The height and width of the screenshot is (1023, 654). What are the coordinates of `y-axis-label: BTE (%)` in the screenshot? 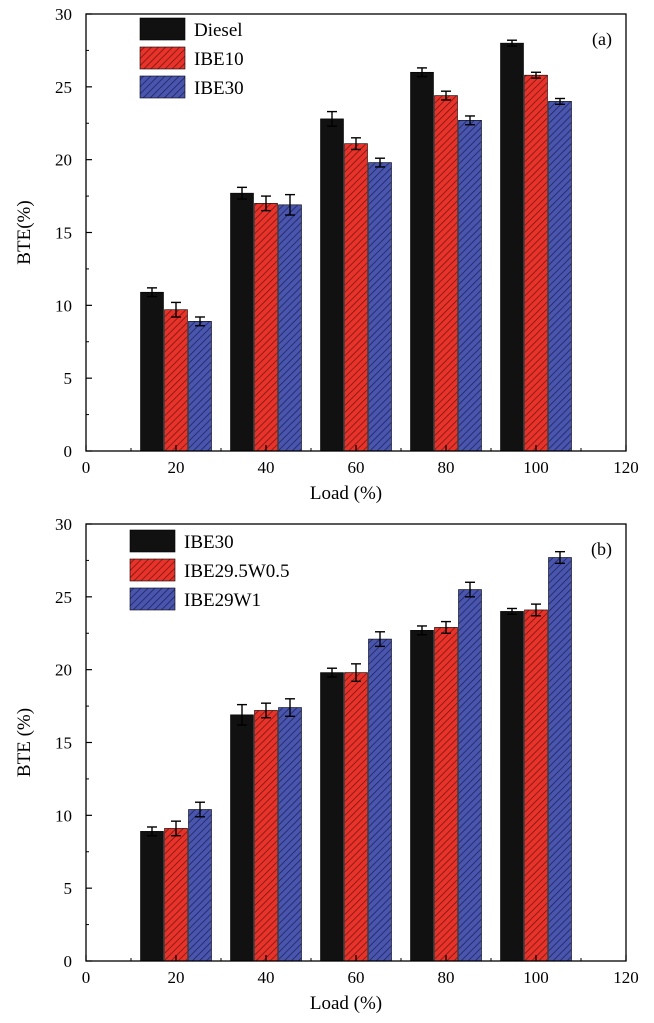 It's located at (24, 742).